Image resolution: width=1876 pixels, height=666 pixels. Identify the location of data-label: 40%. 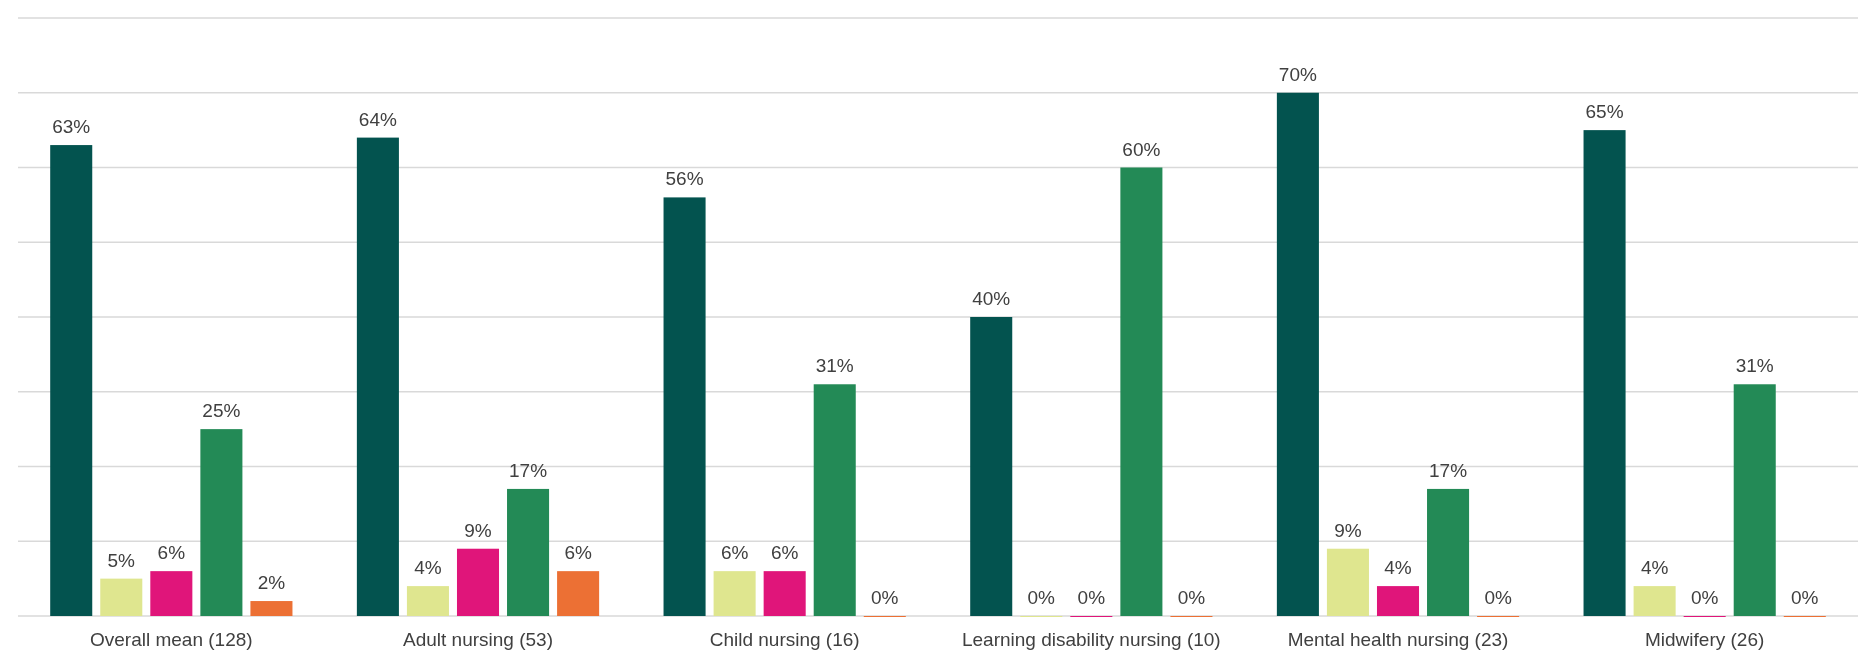
(991, 298).